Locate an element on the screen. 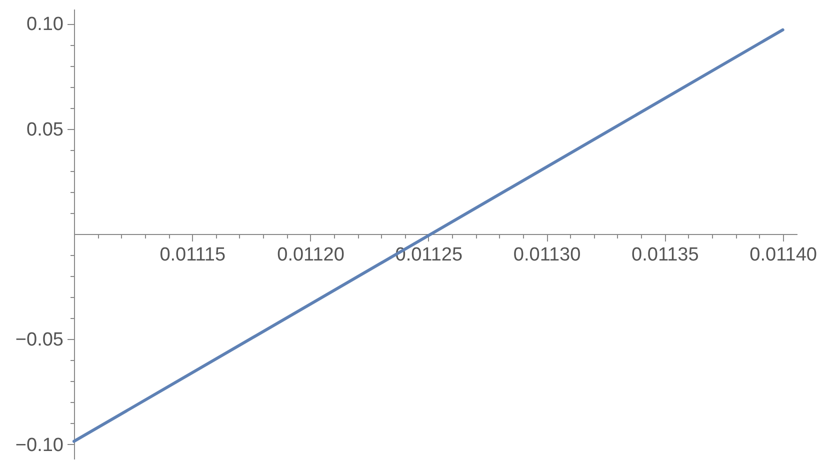 Image resolution: width=825 pixels, height=462 pixels. x-tick-label: 0.01130 is located at coordinates (547, 255).